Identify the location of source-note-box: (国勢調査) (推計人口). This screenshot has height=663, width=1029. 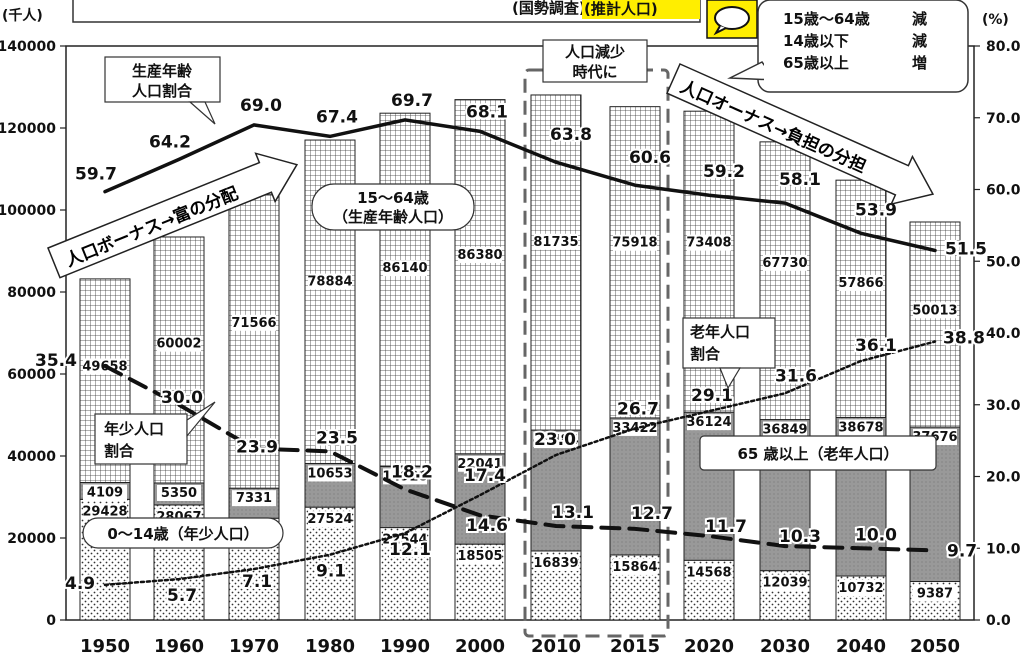
(386, 11).